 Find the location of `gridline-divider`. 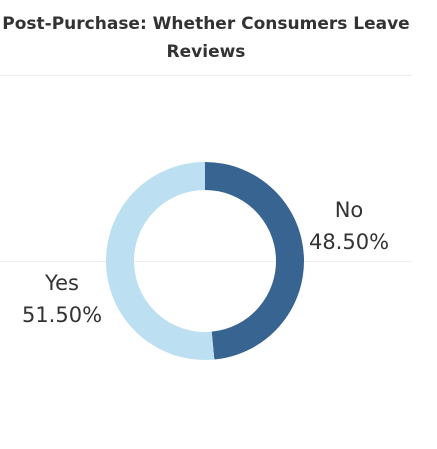

gridline-divider is located at coordinates (206, 261).